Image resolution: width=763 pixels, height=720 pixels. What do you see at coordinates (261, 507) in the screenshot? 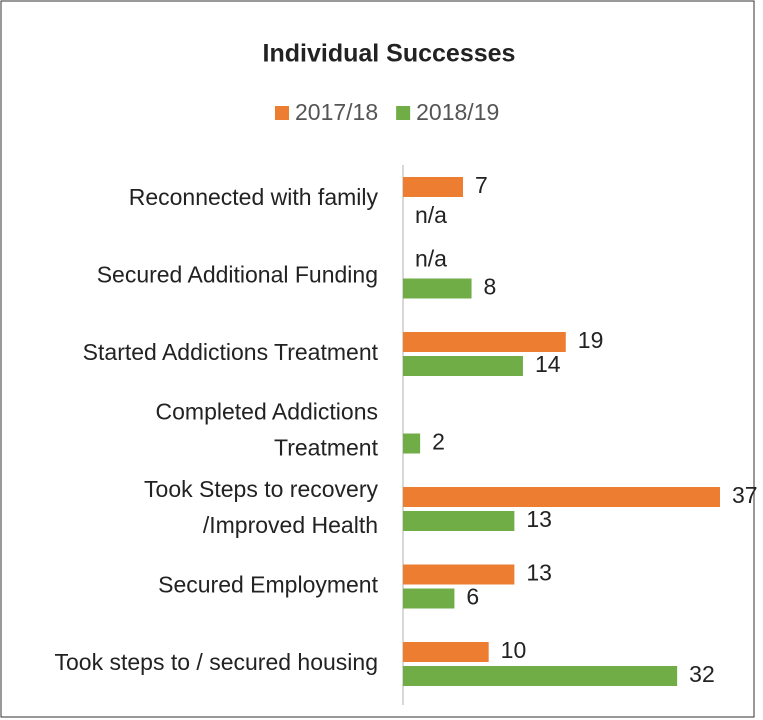
I see `category-label: Took Steps to recovery/Improved Health` at bounding box center [261, 507].